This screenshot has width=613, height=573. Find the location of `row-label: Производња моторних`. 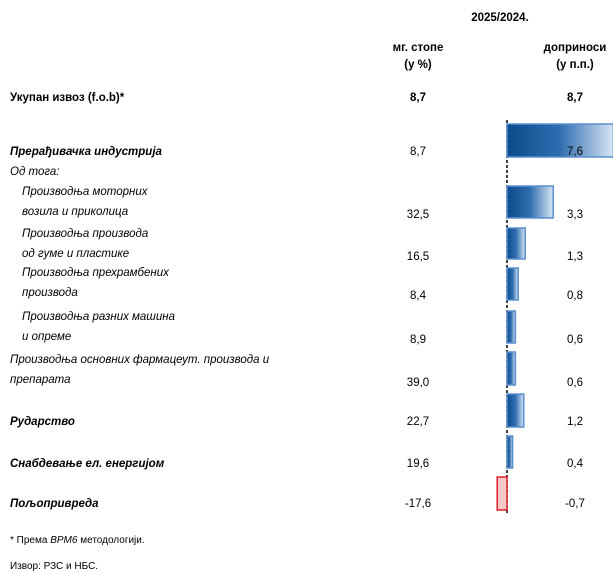

row-label: Производња моторних is located at coordinates (85, 192).